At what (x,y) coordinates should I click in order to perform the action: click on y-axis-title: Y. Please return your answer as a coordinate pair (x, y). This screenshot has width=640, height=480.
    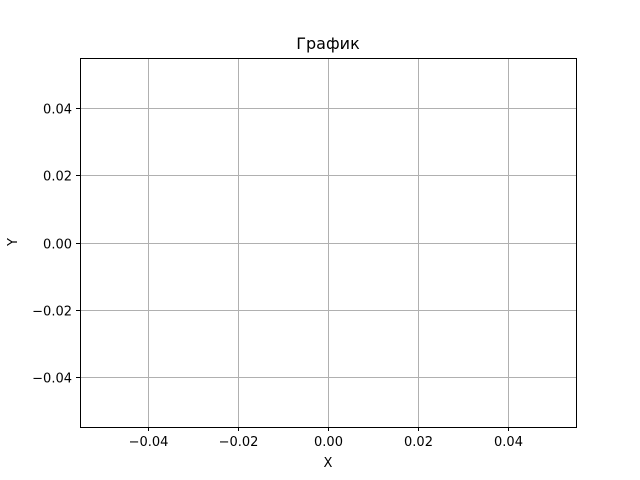
    Looking at the image, I should click on (13, 242).